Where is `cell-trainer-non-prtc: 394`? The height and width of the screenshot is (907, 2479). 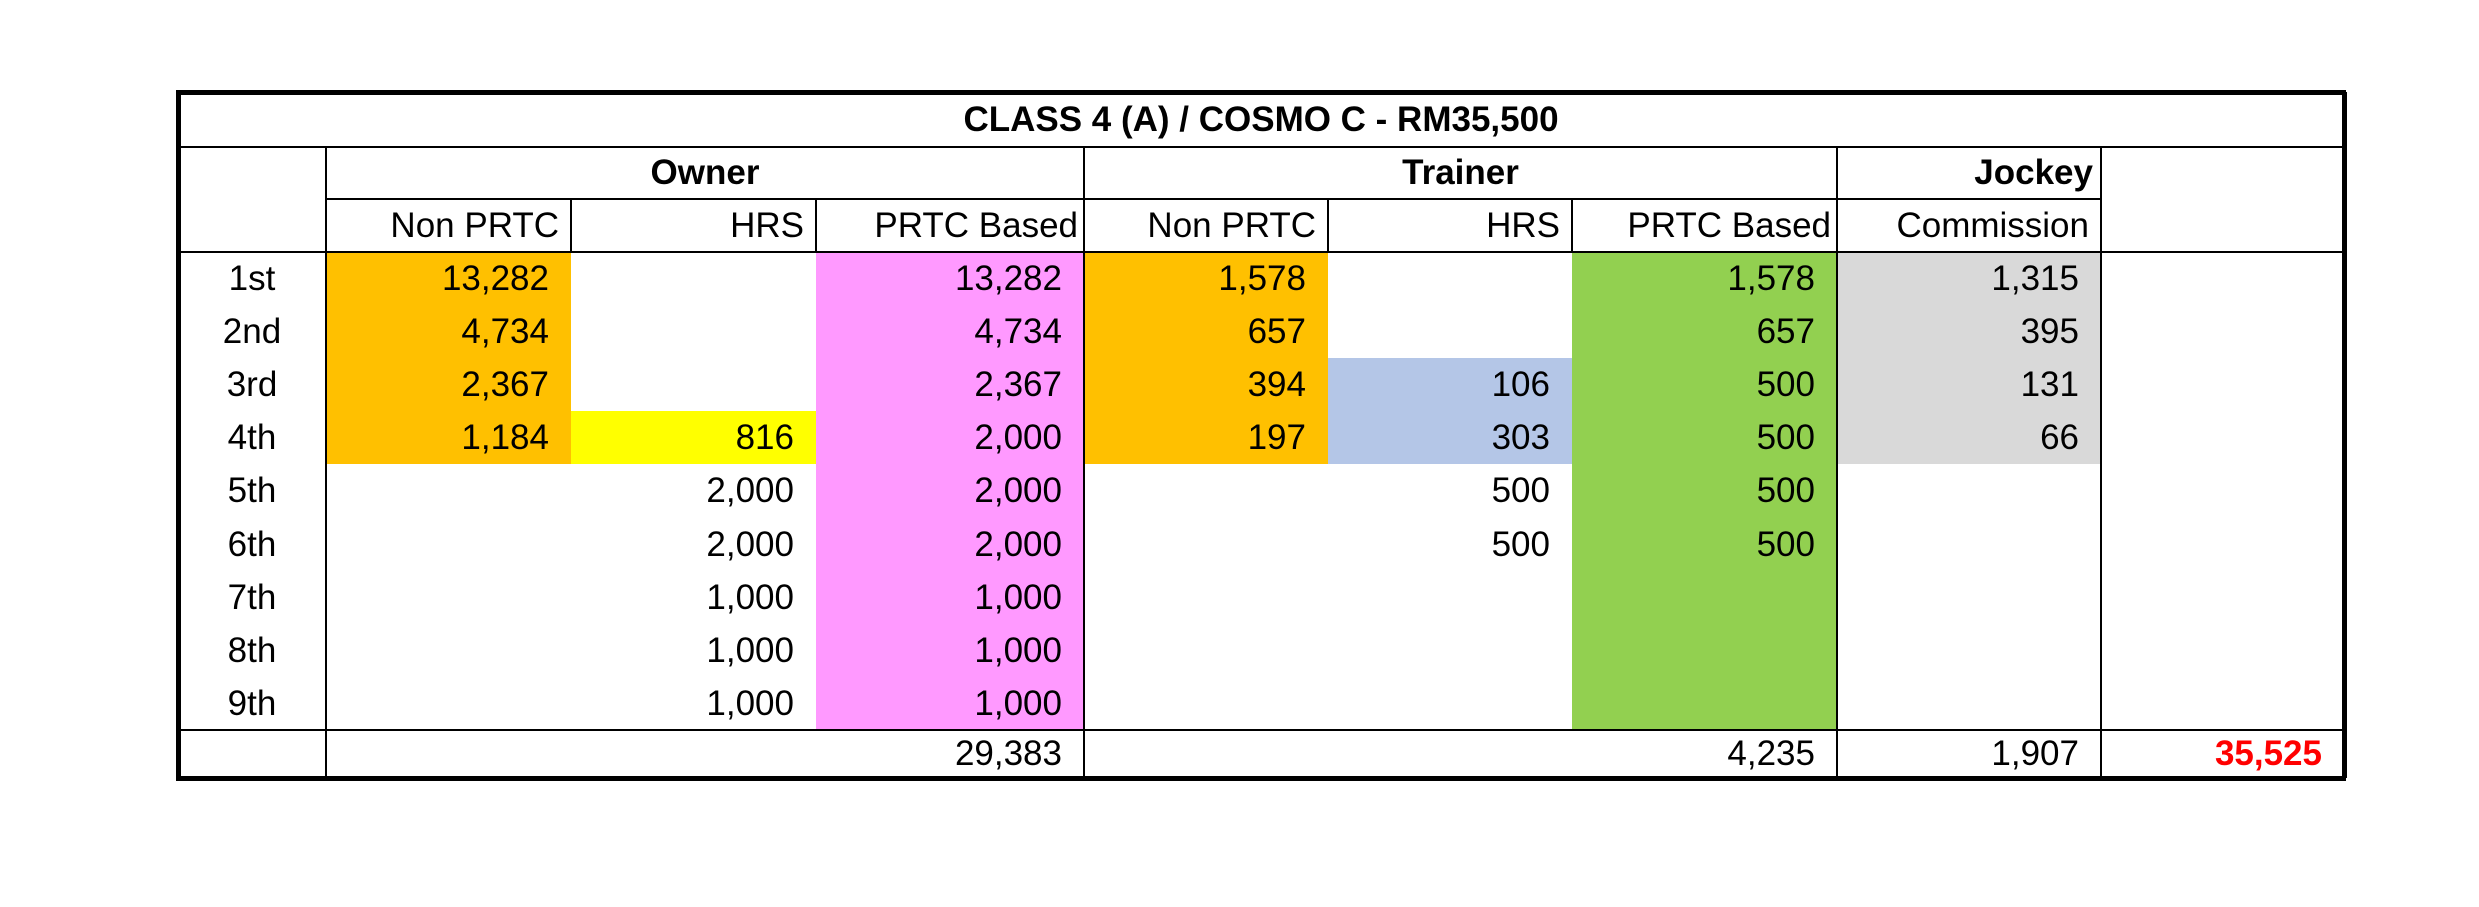 cell-trainer-non-prtc: 394 is located at coordinates (1276, 385).